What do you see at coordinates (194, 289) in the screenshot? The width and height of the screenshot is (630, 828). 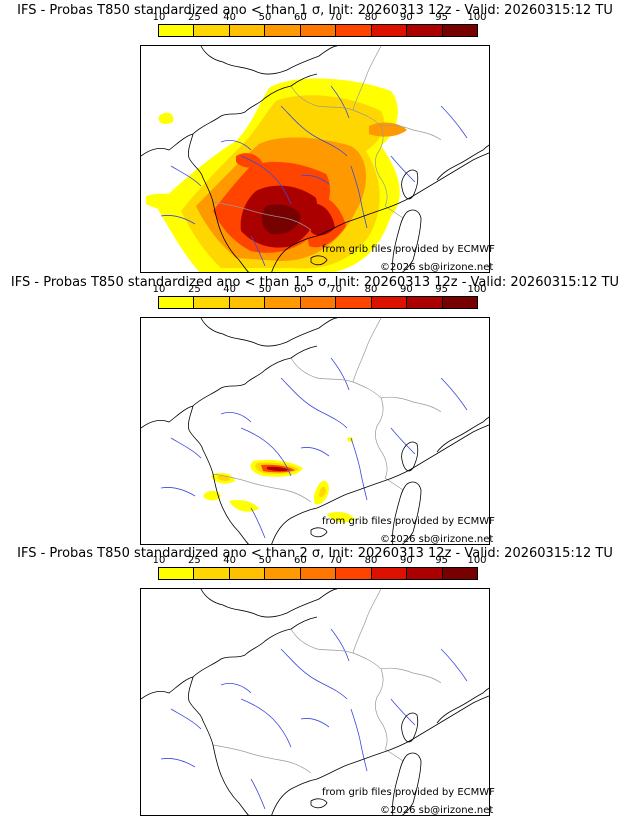 I see `color-scale-tick-label: 25` at bounding box center [194, 289].